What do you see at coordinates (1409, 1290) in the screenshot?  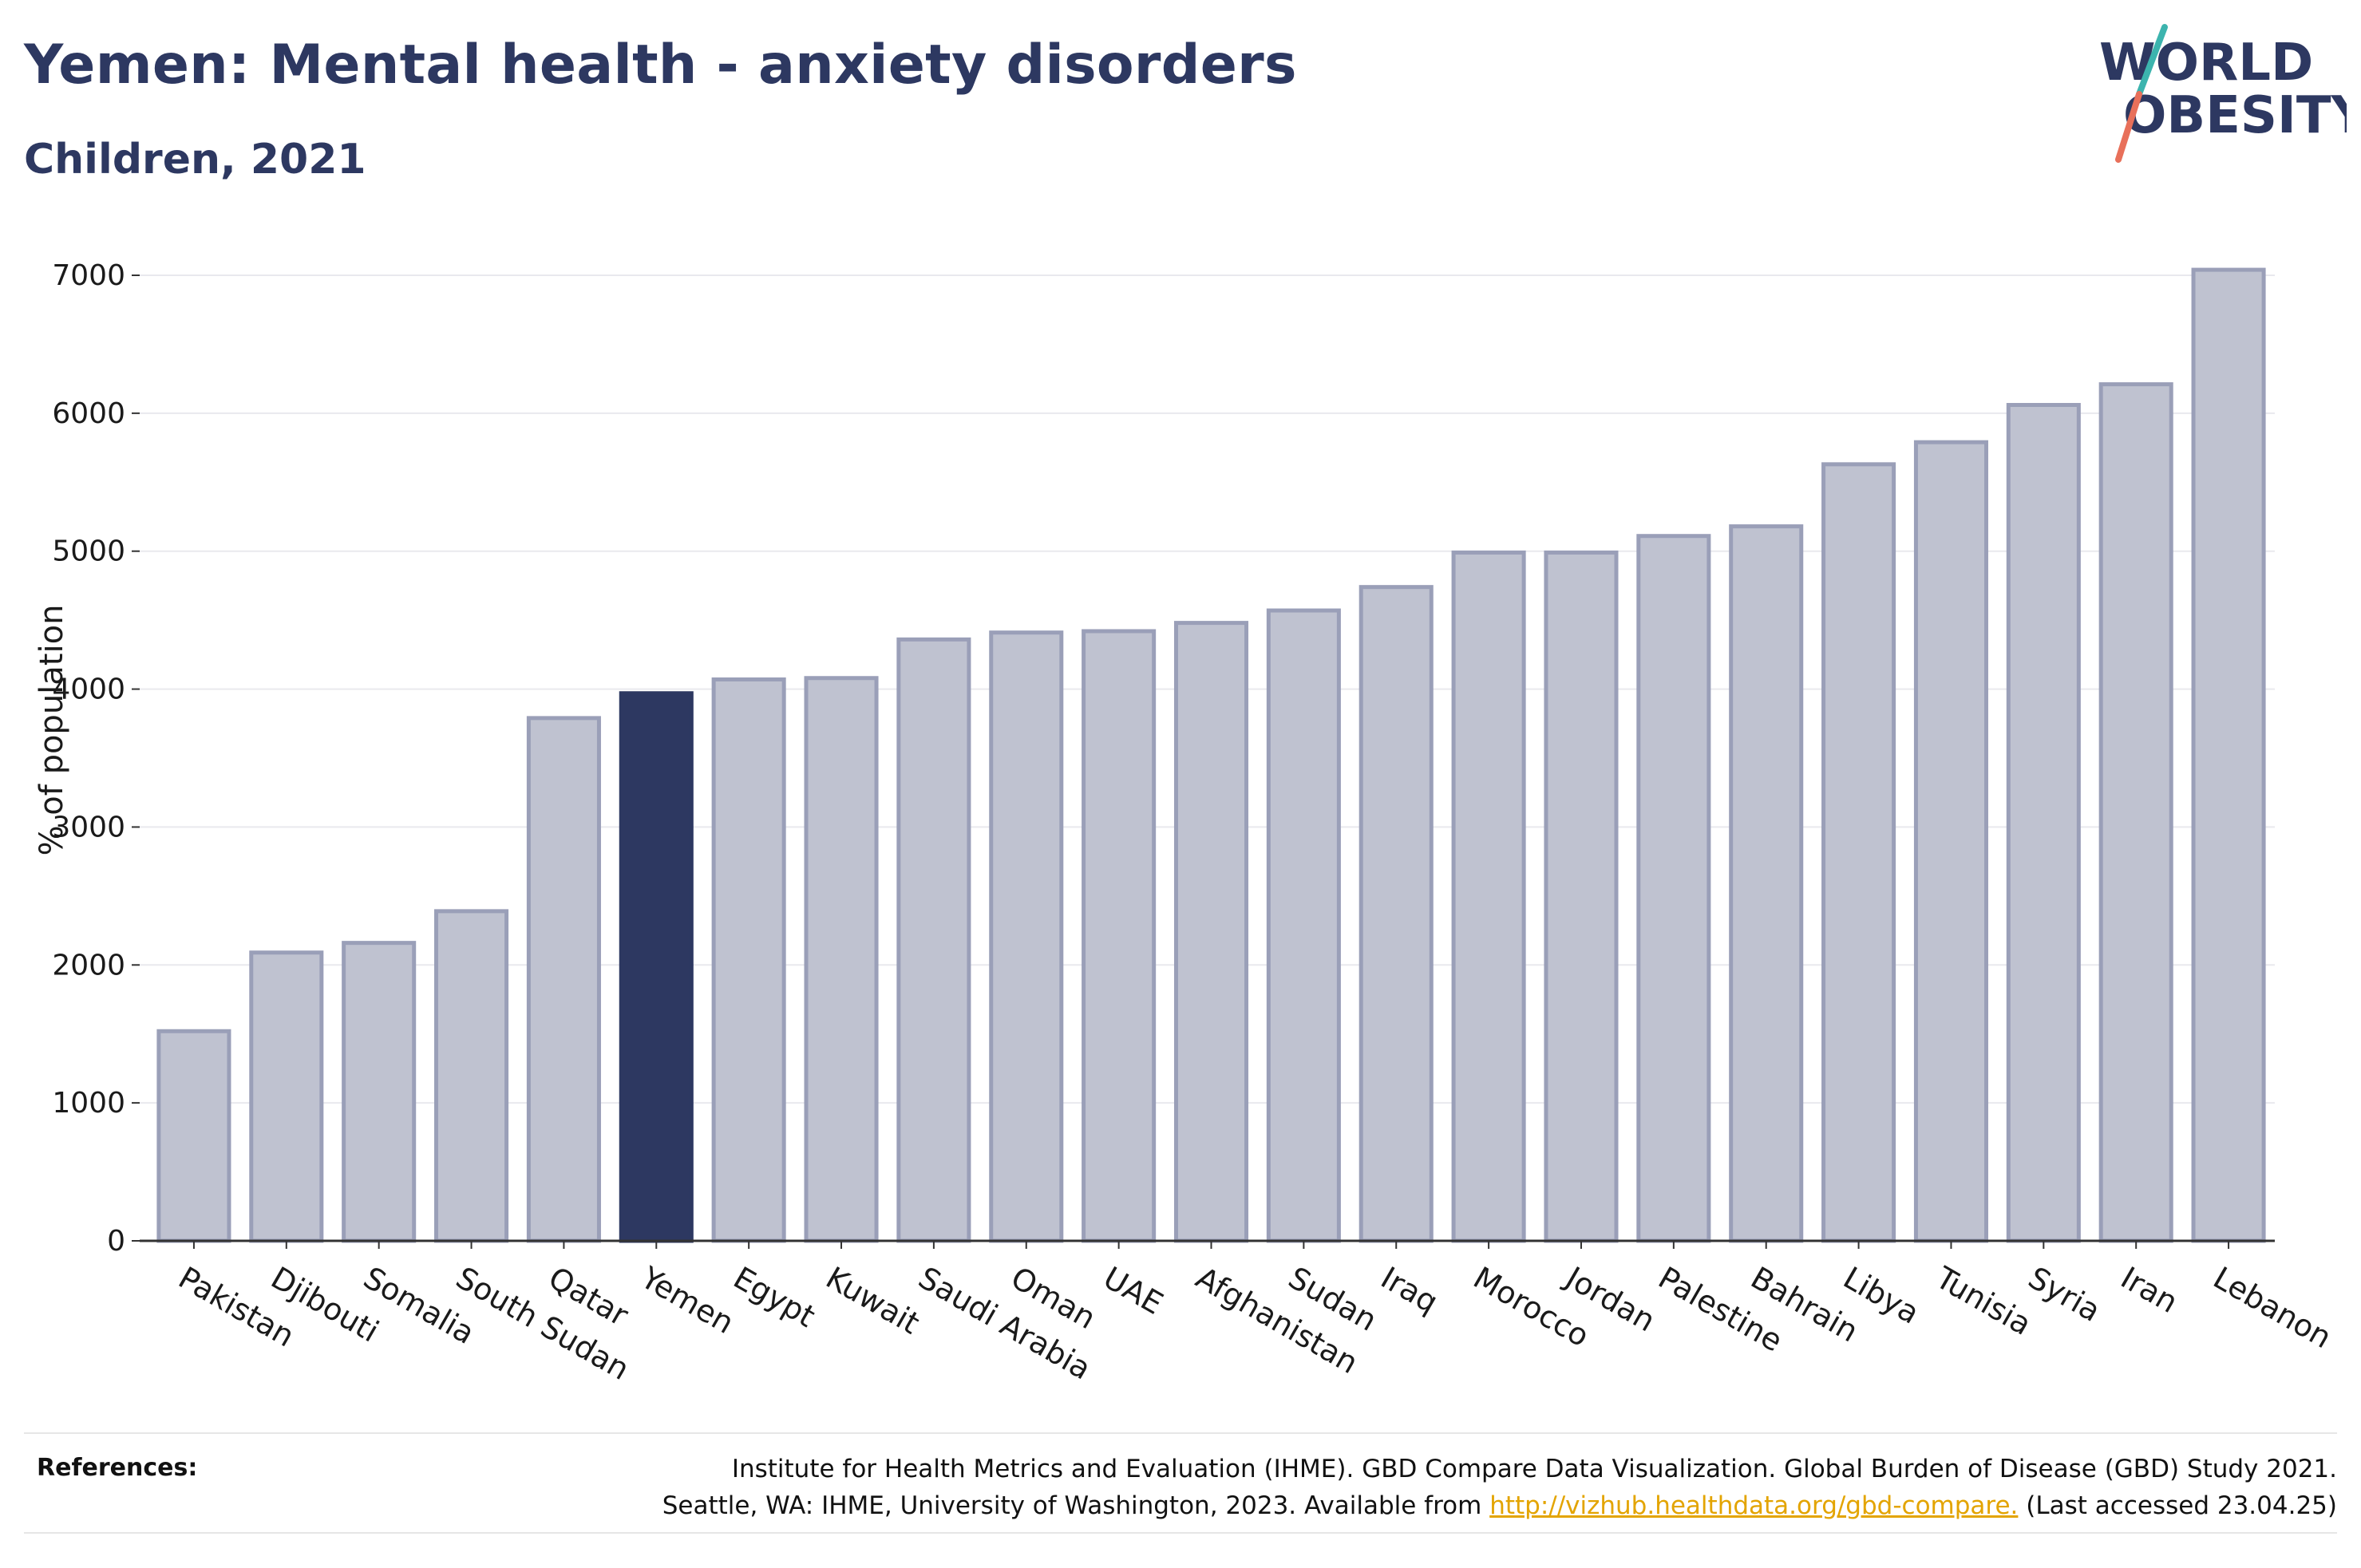 I see `x-tick-label: Iraq` at bounding box center [1409, 1290].